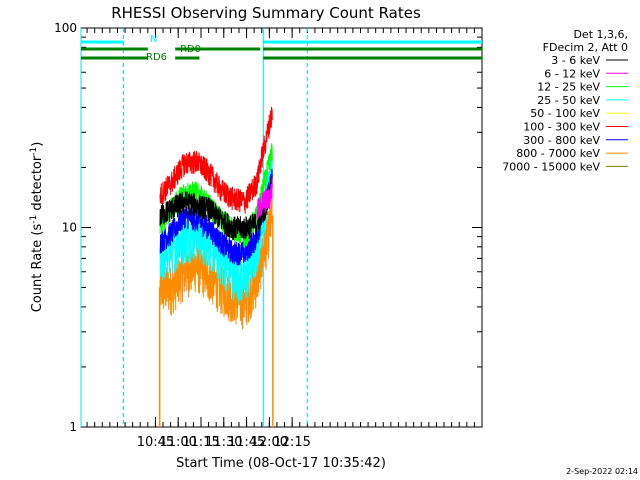 This screenshot has width=640, height=480. What do you see at coordinates (266, 13) in the screenshot?
I see `chart-title: RHESSI Observing Summary Count Rates` at bounding box center [266, 13].